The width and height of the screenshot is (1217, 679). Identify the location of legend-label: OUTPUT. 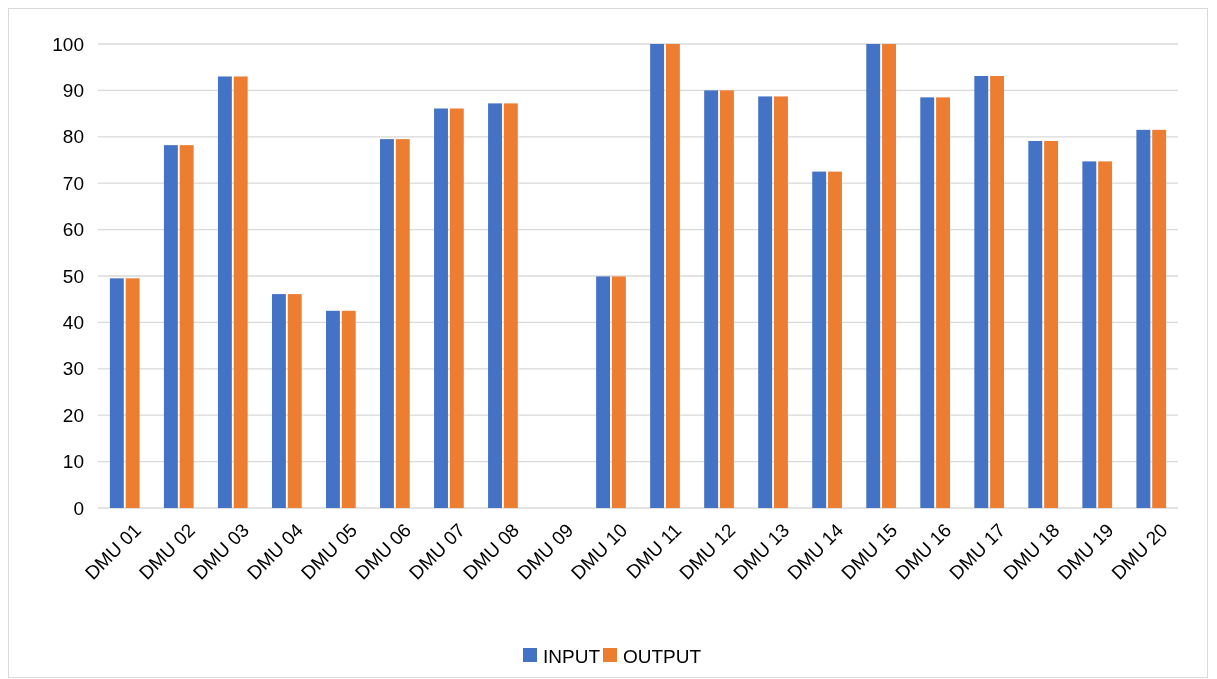
(662, 656).